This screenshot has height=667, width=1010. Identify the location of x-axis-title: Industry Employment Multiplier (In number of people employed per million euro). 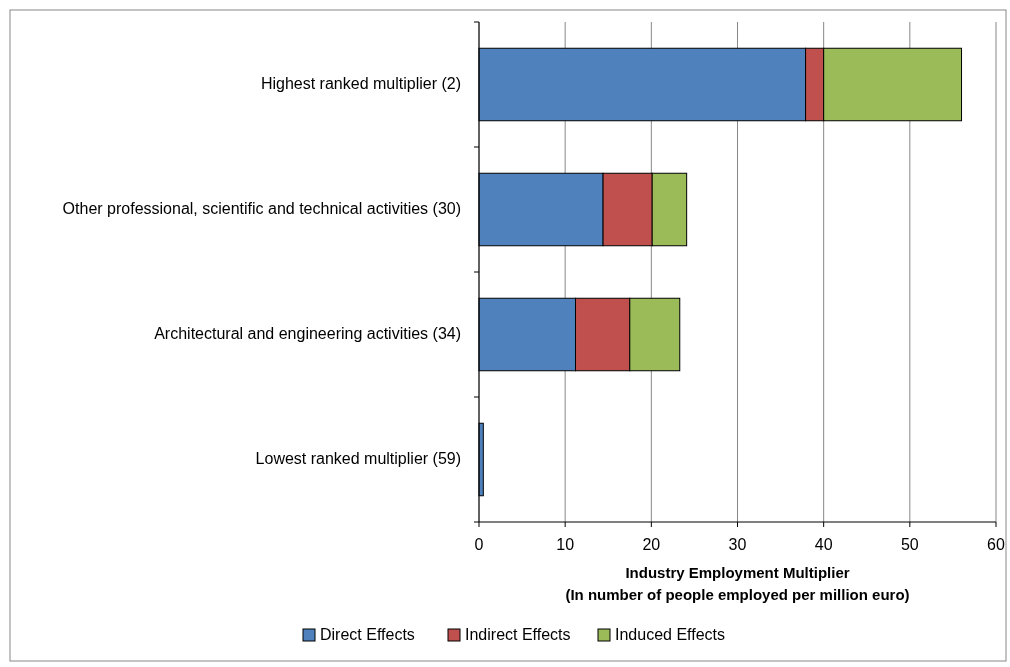
(737, 583).